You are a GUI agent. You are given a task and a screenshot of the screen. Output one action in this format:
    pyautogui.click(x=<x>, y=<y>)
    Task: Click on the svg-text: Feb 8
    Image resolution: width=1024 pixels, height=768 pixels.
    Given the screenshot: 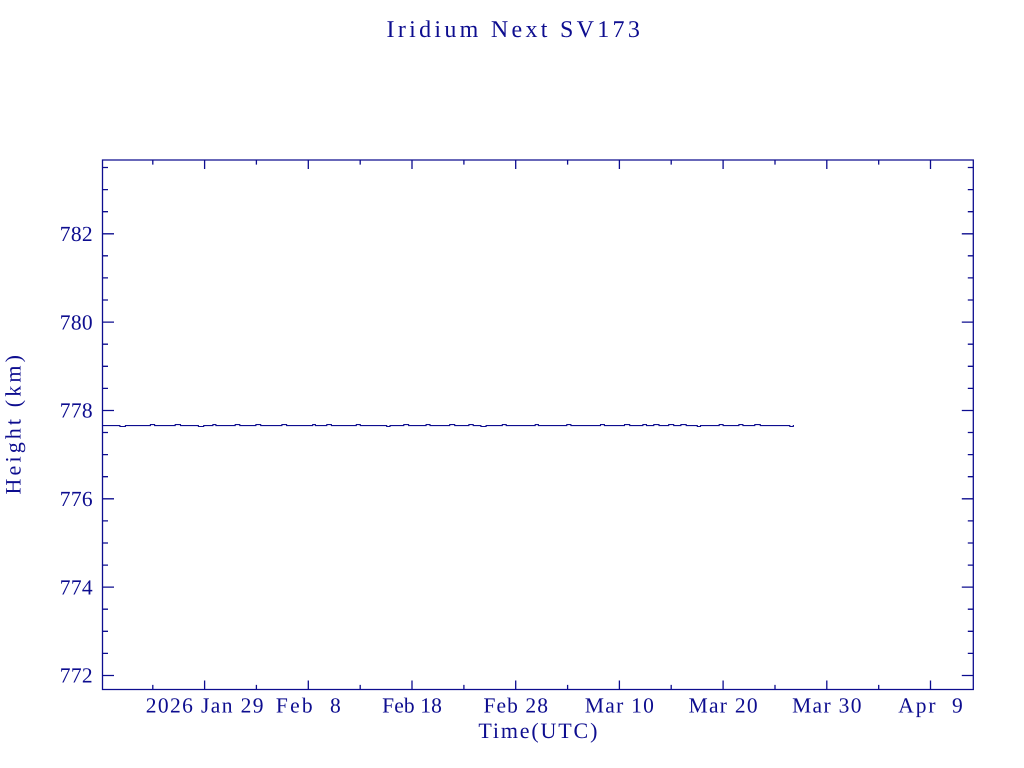 What is the action you would take?
    pyautogui.click(x=308, y=706)
    